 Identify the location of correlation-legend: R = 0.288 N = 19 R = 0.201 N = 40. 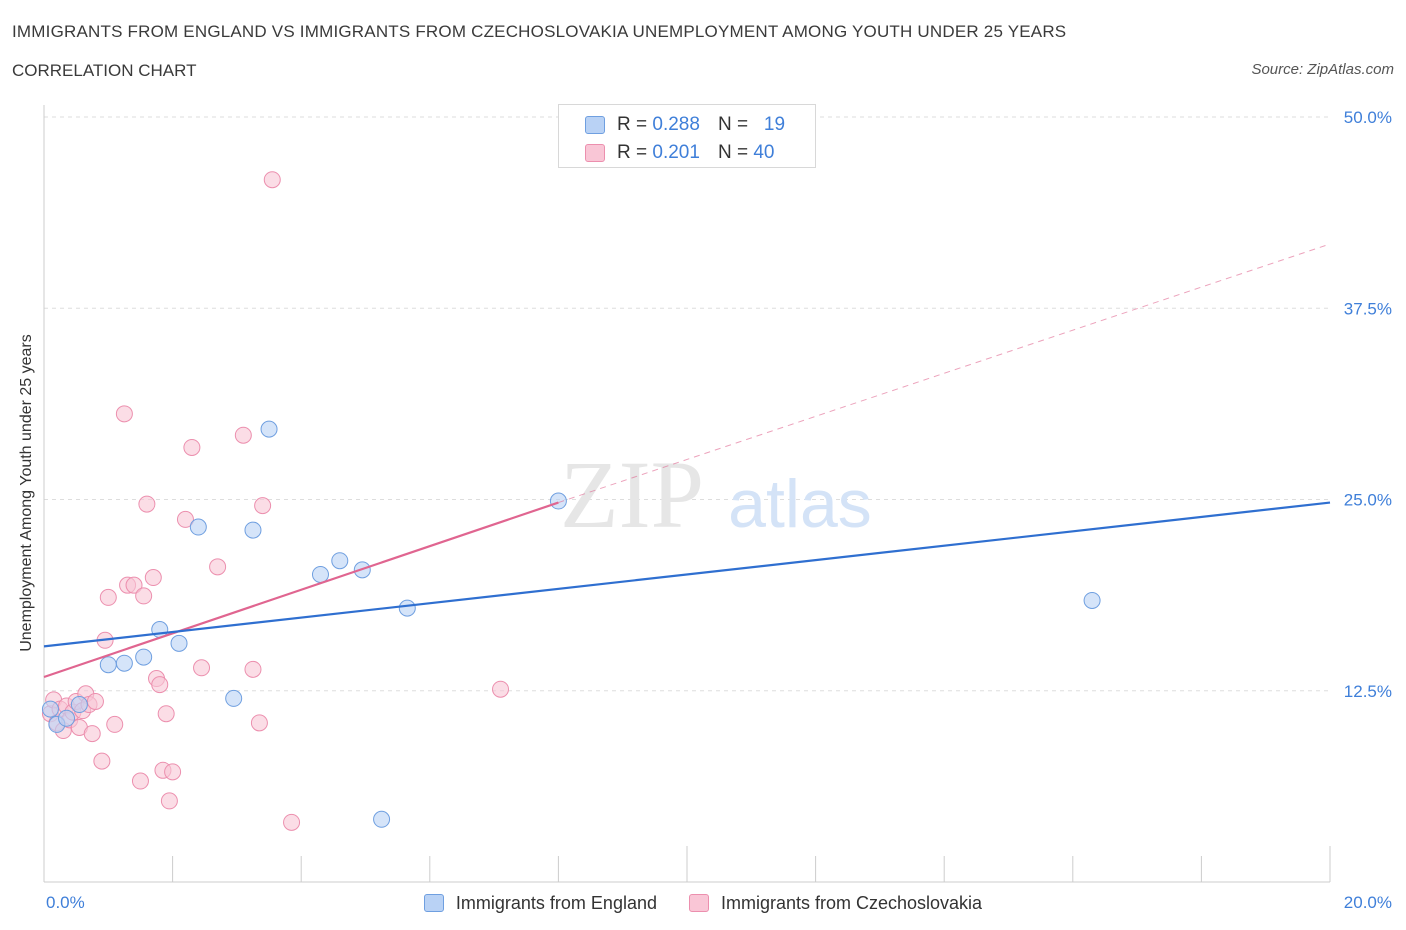
(687, 136).